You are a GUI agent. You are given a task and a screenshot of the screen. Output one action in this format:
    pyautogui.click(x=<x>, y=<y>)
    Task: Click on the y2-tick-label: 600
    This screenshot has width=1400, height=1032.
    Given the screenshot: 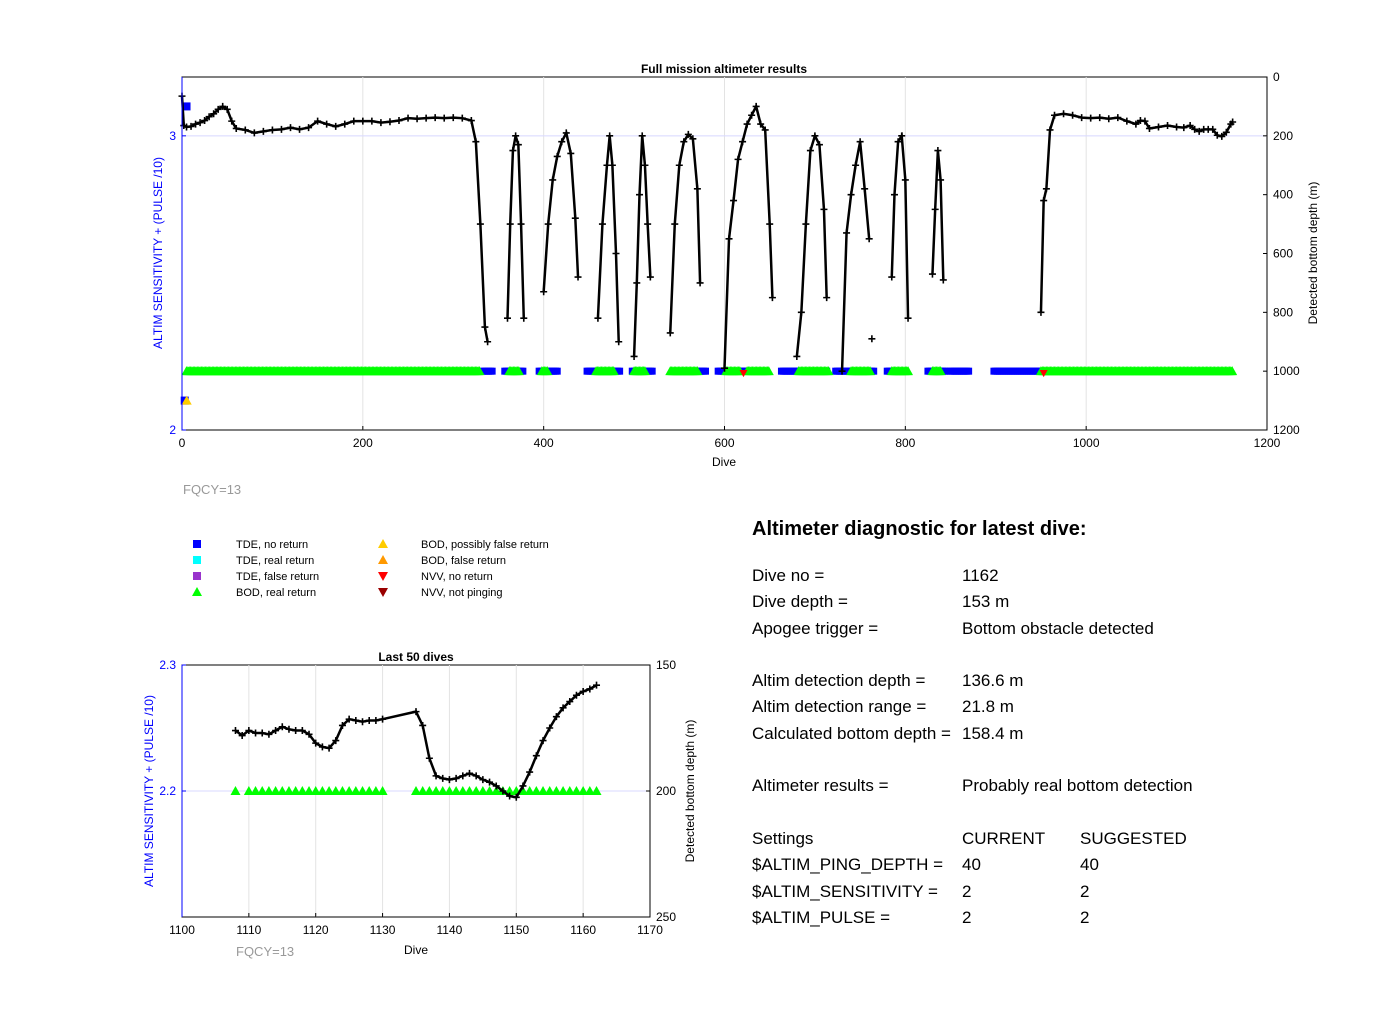 What is the action you would take?
    pyautogui.click(x=1283, y=254)
    